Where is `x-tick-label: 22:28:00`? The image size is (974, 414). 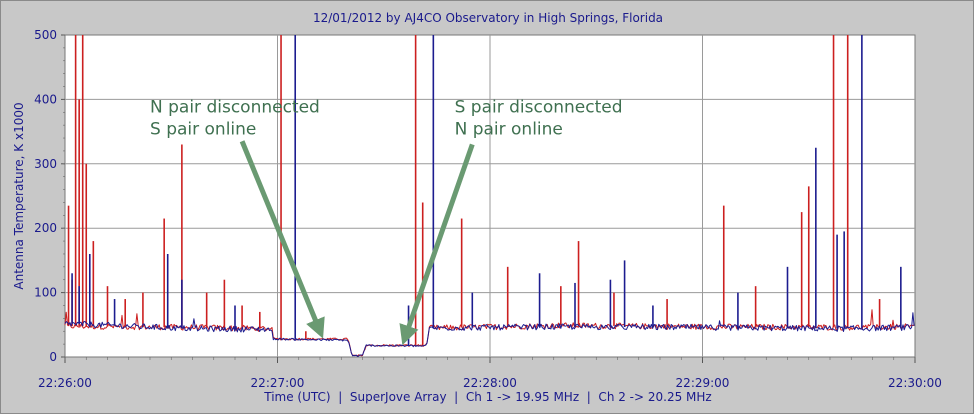
x-tick-label: 22:28:00 is located at coordinates (490, 383).